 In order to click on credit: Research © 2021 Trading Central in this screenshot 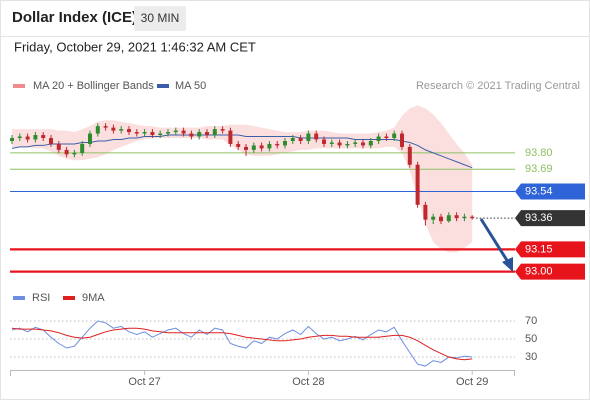, I will do `click(498, 86)`.